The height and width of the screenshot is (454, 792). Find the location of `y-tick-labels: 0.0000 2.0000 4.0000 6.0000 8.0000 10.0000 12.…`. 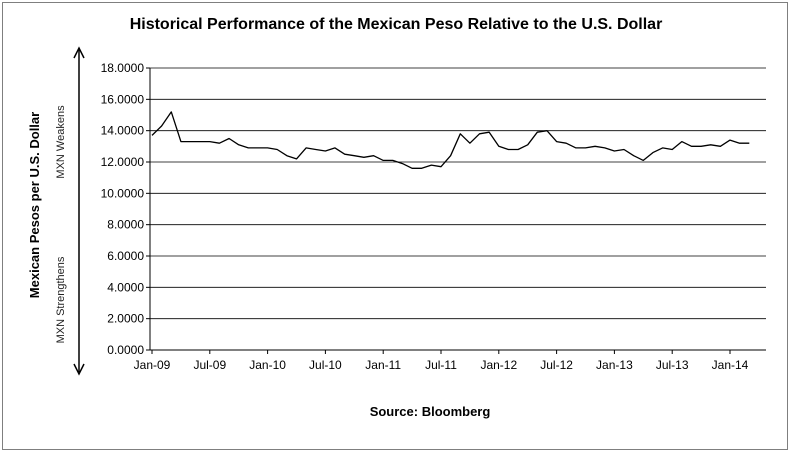

y-tick-labels: 0.0000 2.0000 4.0000 6.0000 8.0000 10.0000 12.… is located at coordinates (125, 209).